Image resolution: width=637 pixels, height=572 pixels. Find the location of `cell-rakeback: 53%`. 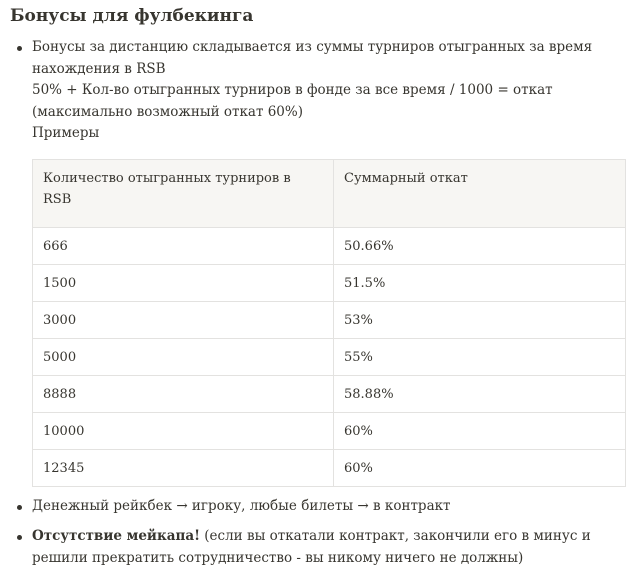

cell-rakeback: 53% is located at coordinates (479, 320).